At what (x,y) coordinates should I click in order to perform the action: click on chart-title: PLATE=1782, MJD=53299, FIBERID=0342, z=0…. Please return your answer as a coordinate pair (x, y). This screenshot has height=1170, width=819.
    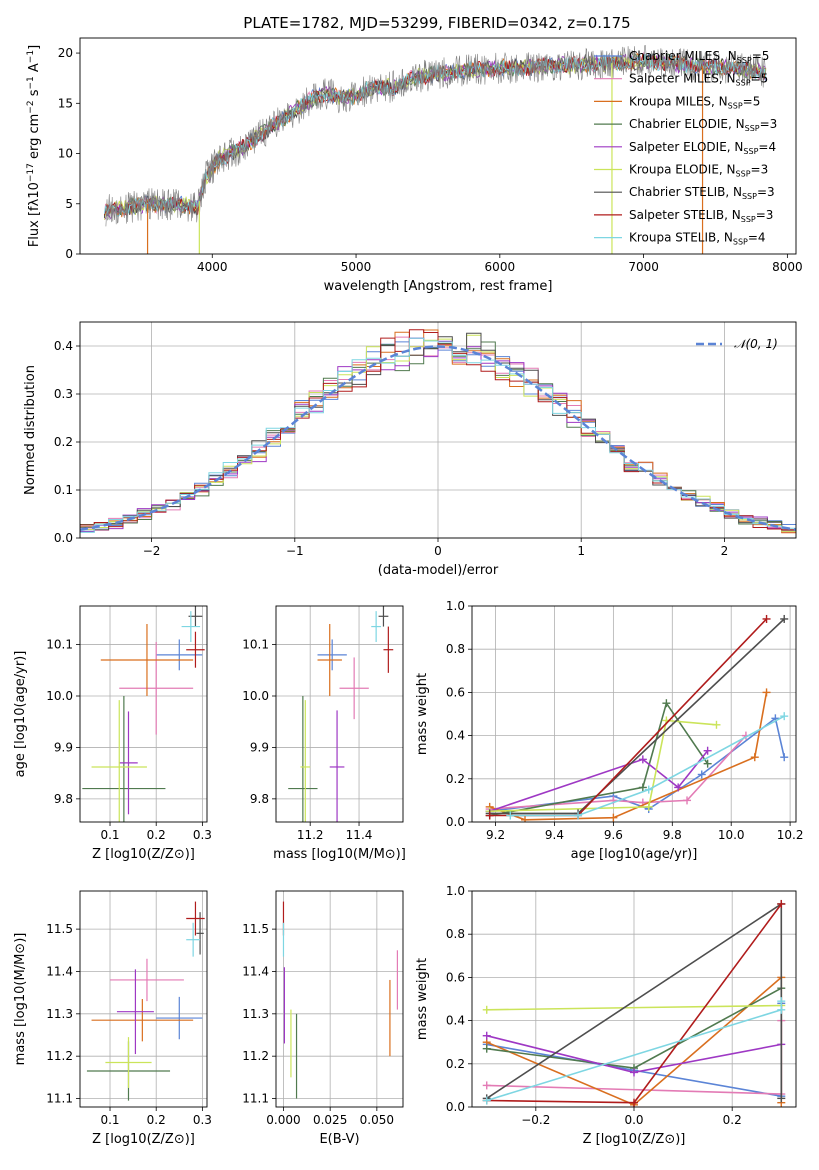
    Looking at the image, I should click on (436, 23).